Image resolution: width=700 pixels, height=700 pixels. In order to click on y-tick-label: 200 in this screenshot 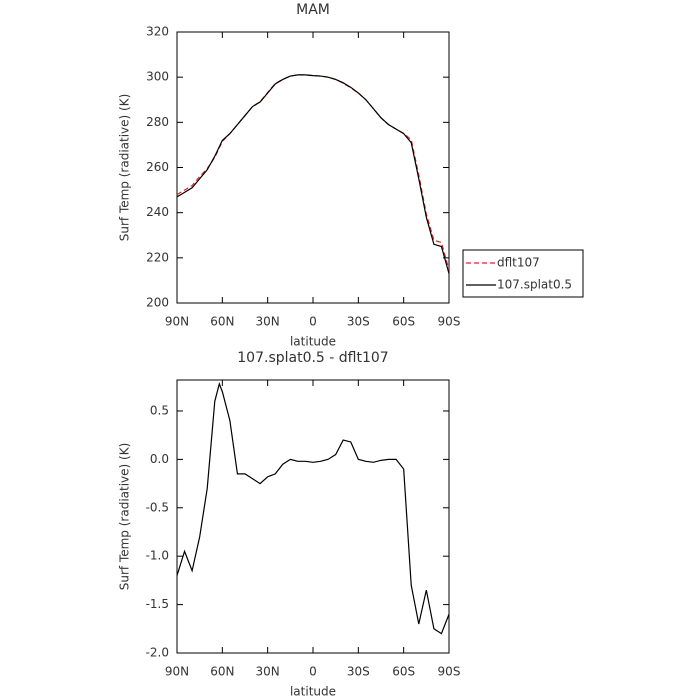, I will do `click(157, 303)`.